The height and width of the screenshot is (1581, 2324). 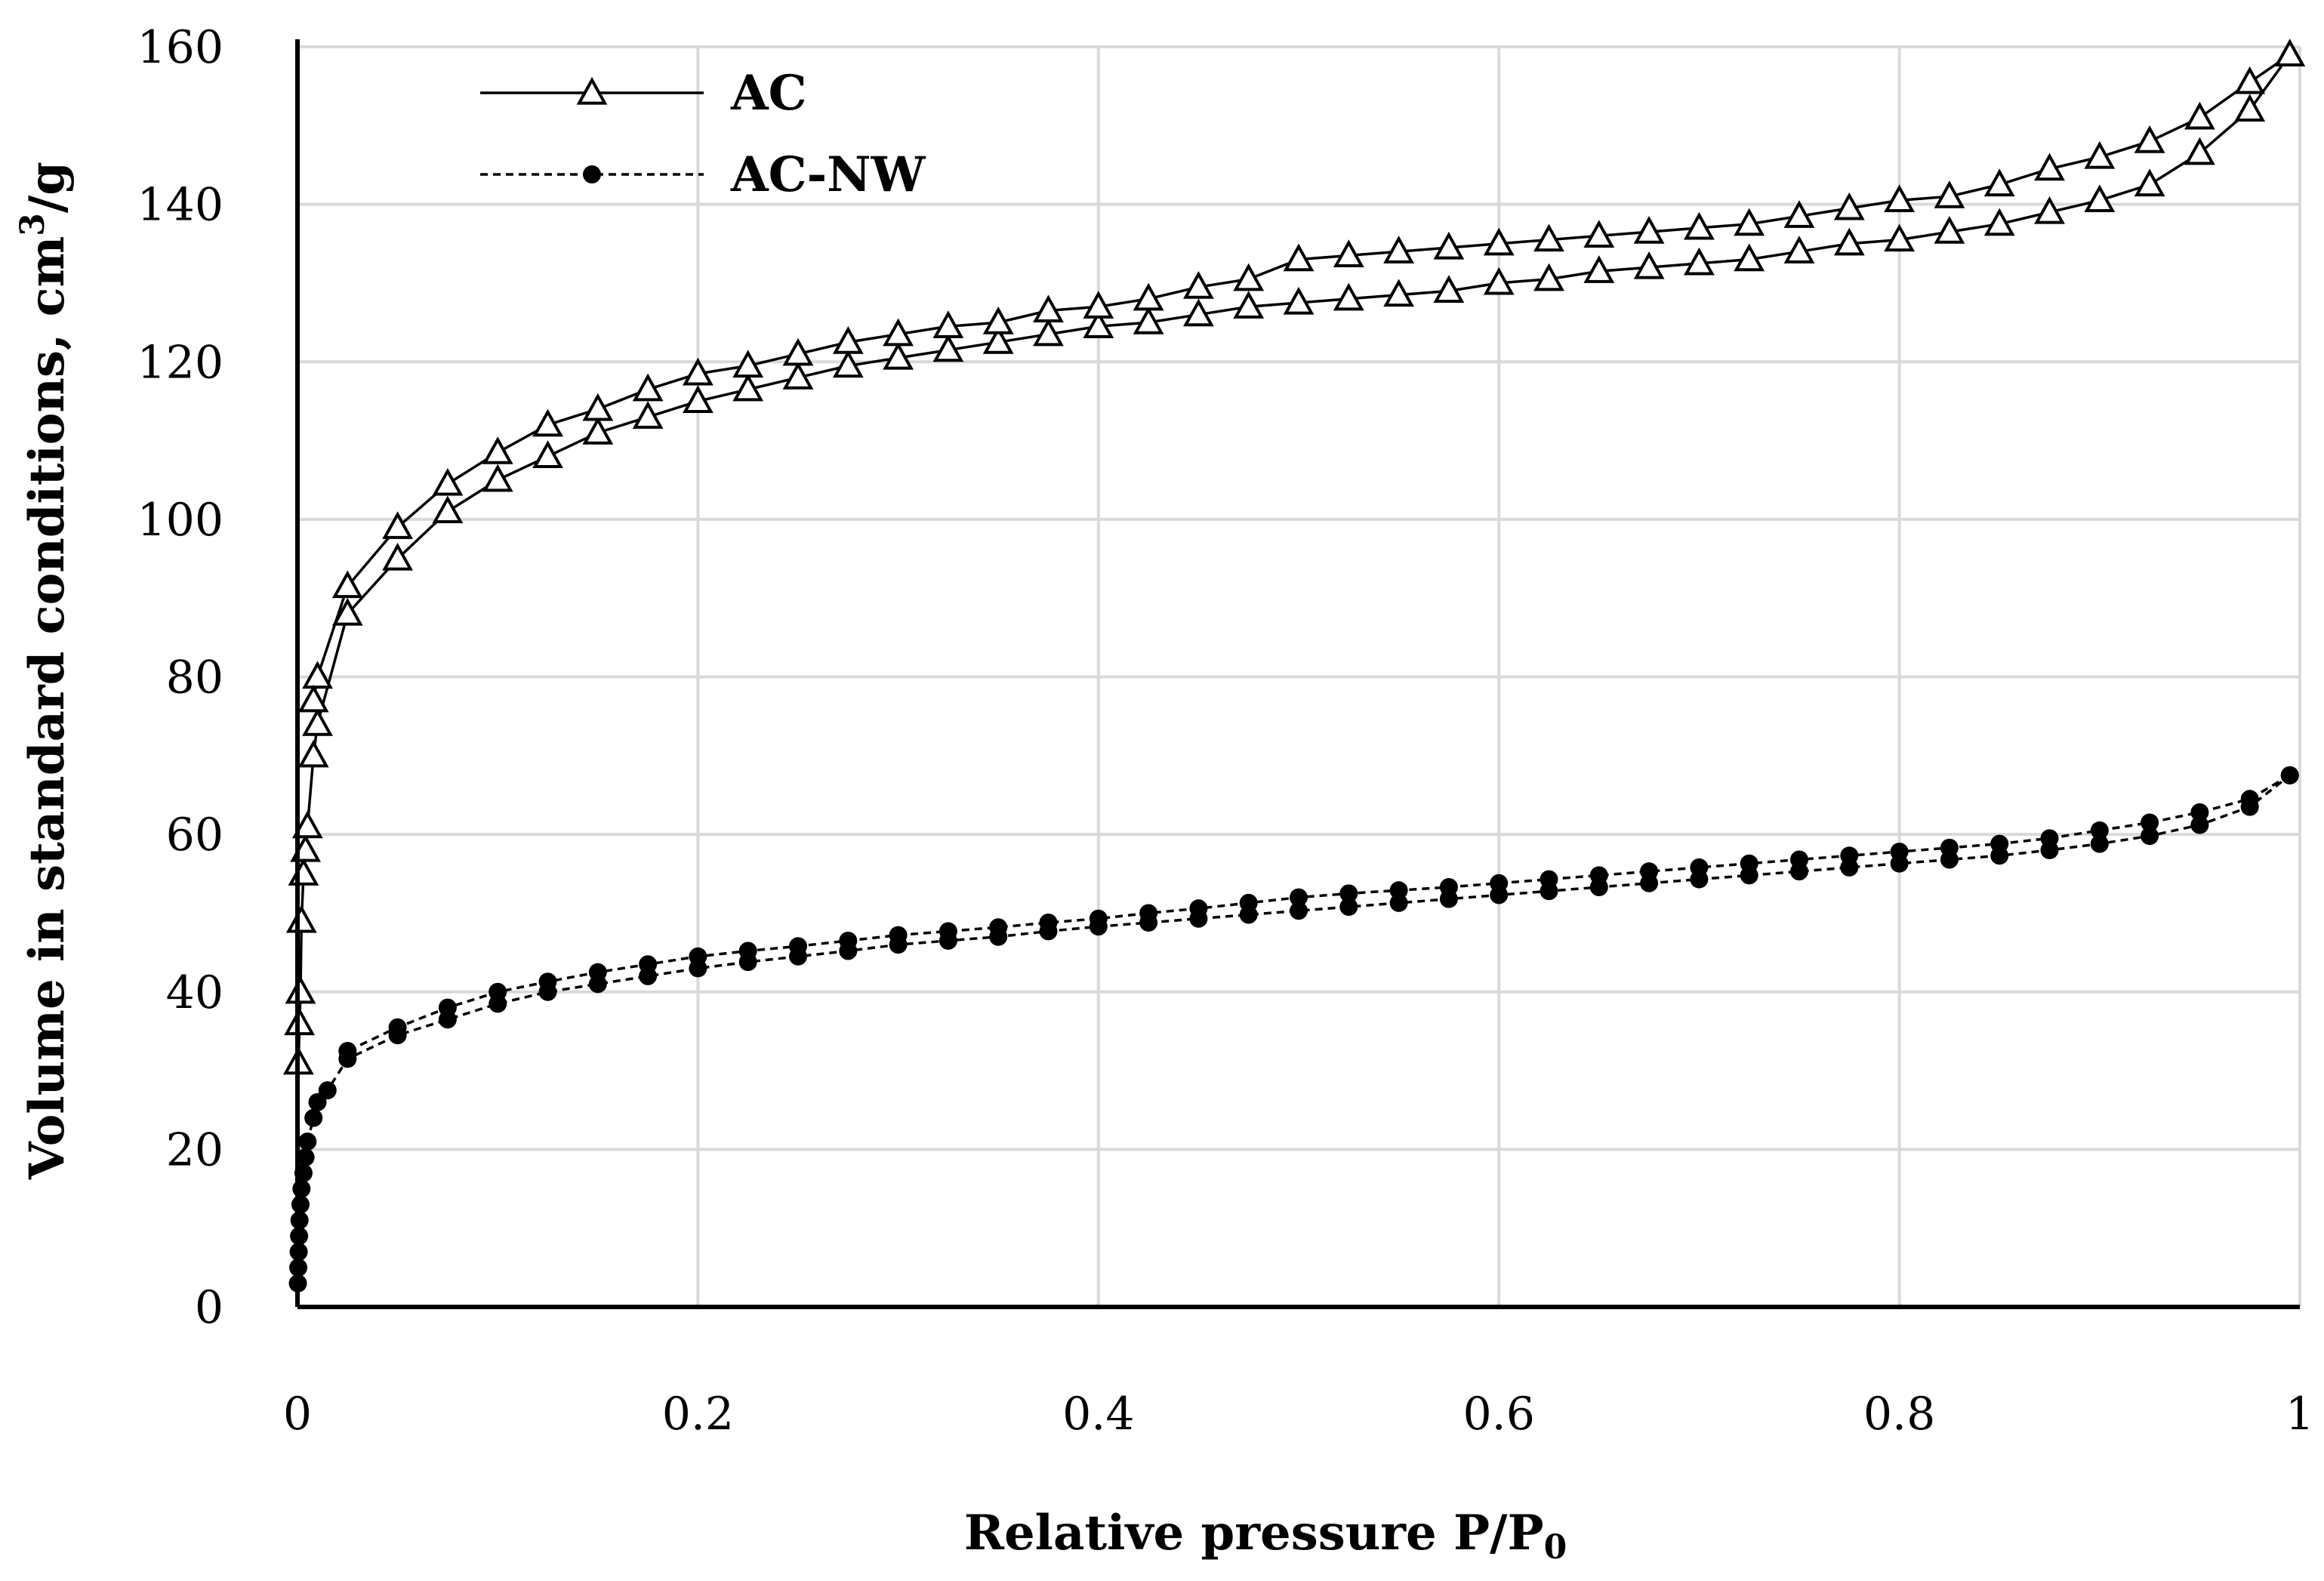 I want to click on y-tick-labels: 0 20 40 60 80 100 120 140 160, so click(x=180, y=678).